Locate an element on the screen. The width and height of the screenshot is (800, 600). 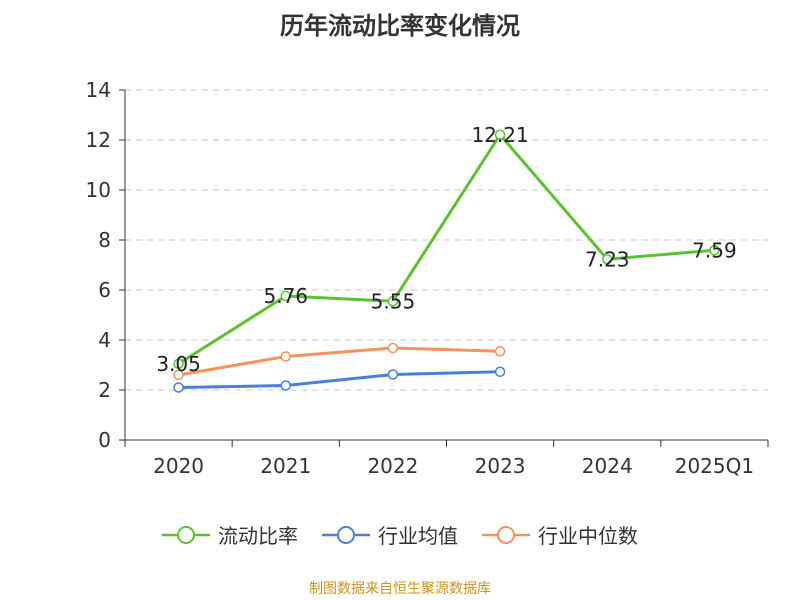
data-label: 5.76 is located at coordinates (285, 296).